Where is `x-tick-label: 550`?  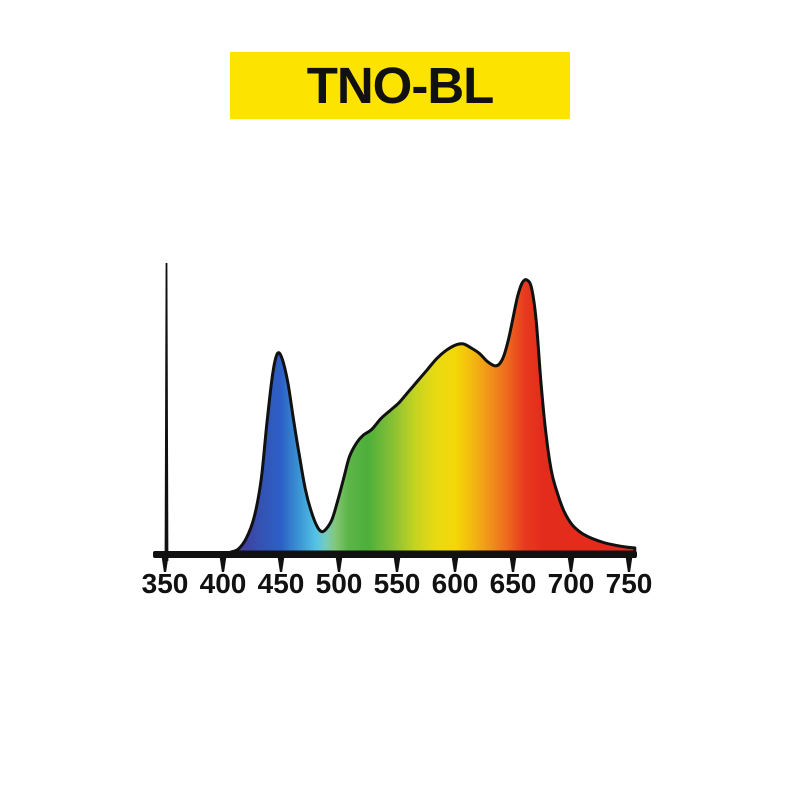 x-tick-label: 550 is located at coordinates (397, 583).